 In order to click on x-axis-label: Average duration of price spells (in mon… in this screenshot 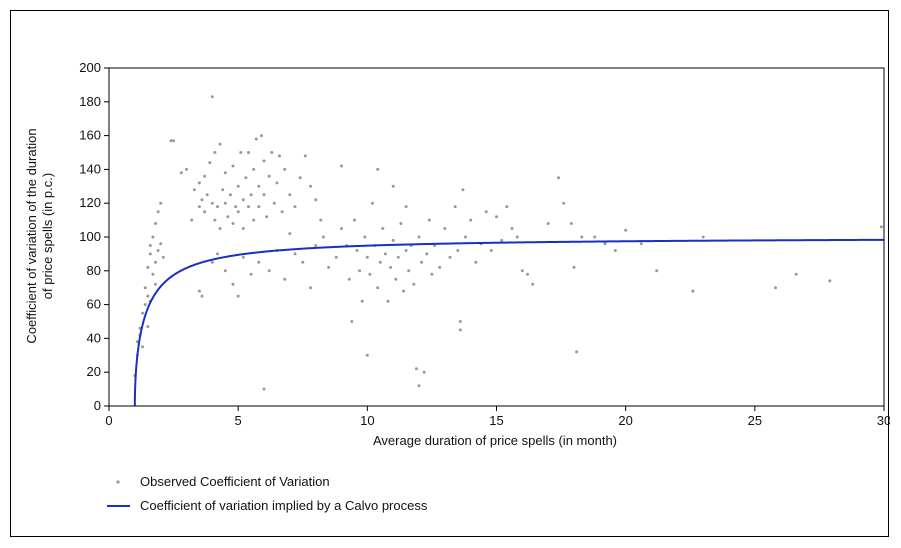, I will do `click(495, 440)`.